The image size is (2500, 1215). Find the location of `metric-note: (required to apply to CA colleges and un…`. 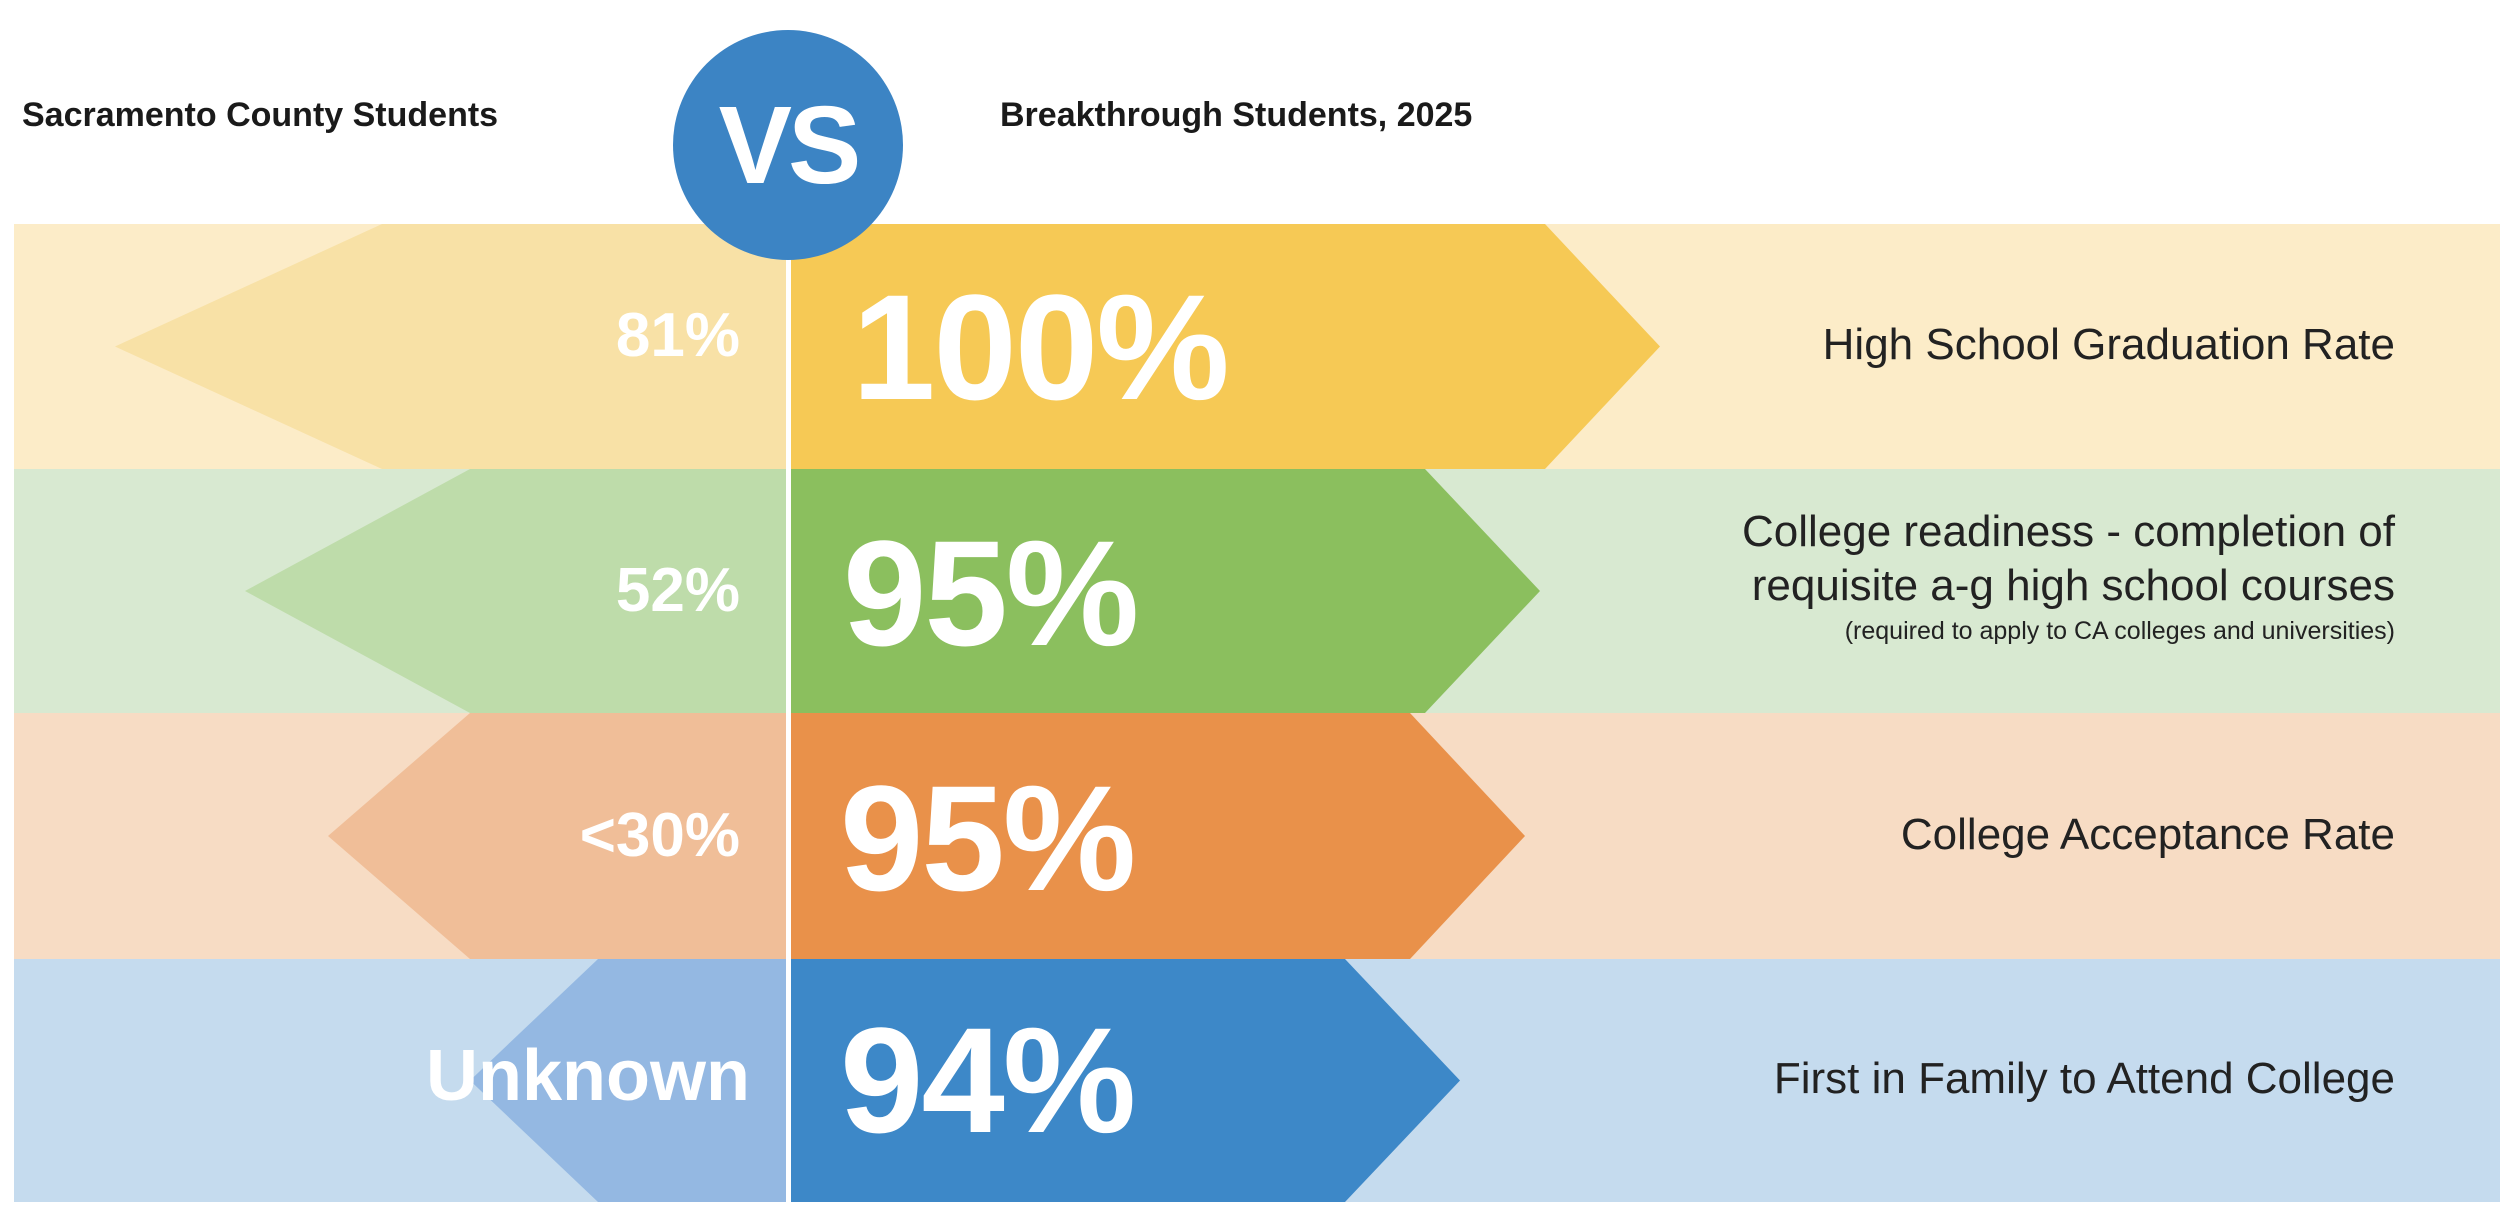

metric-note: (required to apply to CA colleges and un… is located at coordinates (2119, 631).